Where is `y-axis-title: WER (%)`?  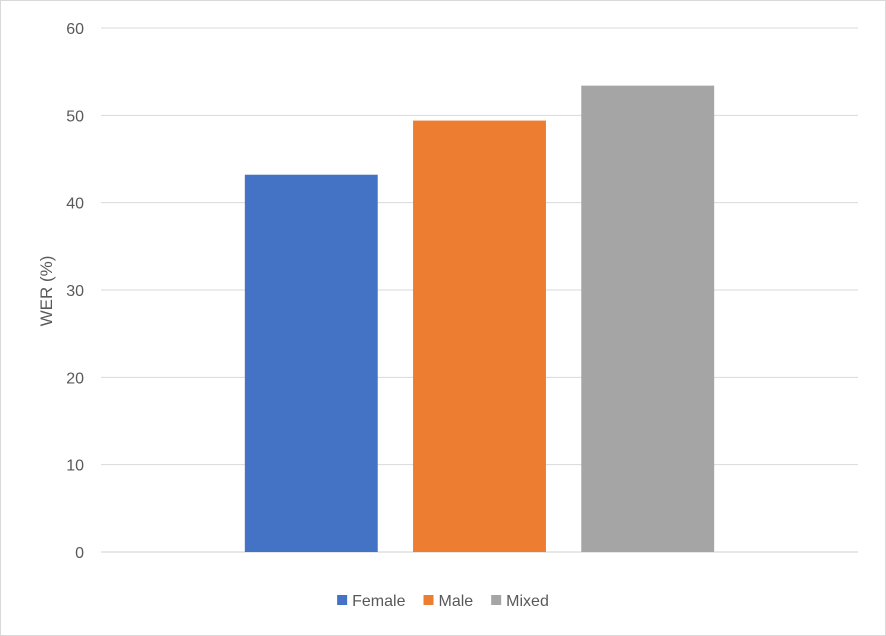 y-axis-title: WER (%) is located at coordinates (46, 291).